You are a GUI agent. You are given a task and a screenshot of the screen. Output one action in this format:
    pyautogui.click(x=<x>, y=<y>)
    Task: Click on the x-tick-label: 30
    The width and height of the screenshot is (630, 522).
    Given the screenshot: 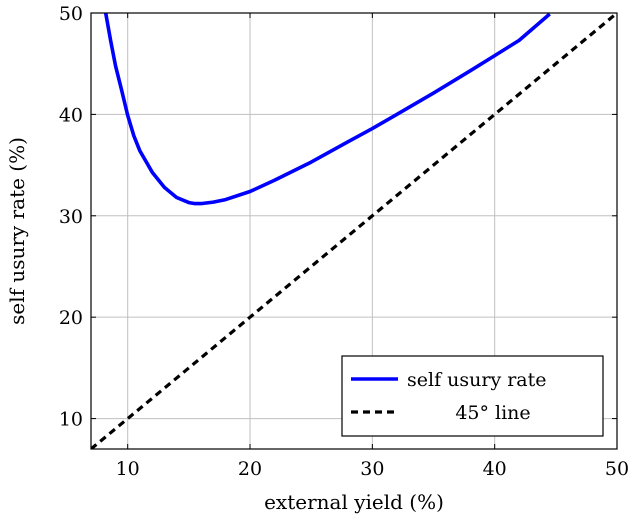 What is the action you would take?
    pyautogui.click(x=372, y=469)
    